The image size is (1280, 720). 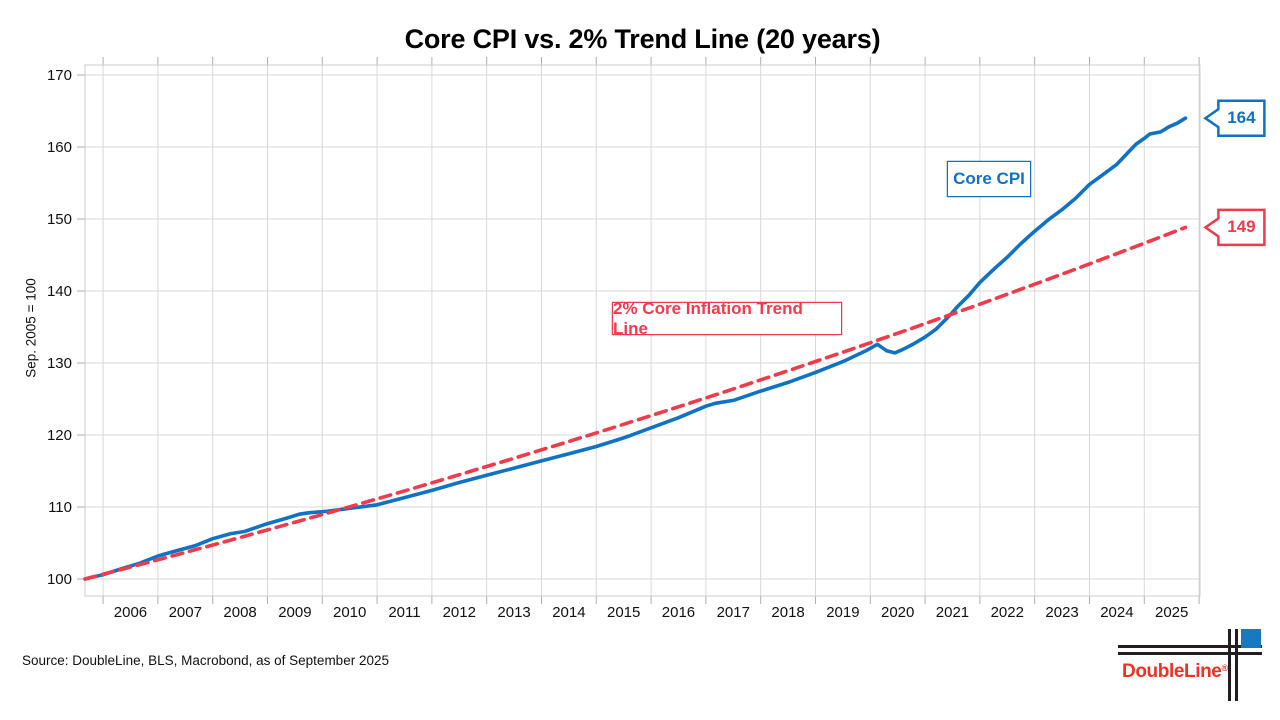 I want to click on core-cpi-series-label: Core CPI, so click(x=989, y=179).